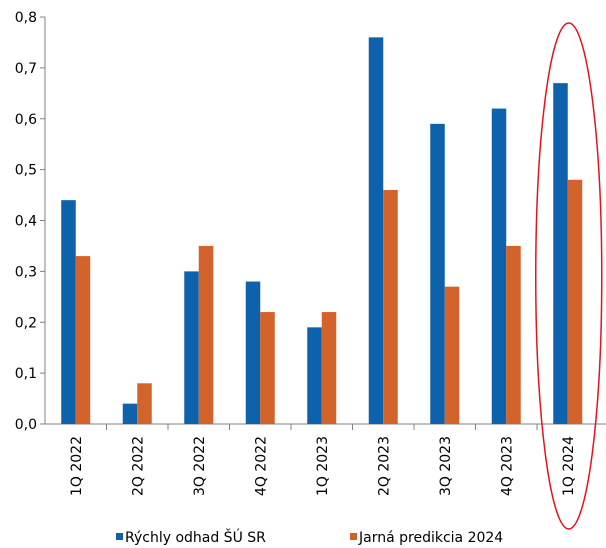 Image resolution: width=606 pixels, height=548 pixels. What do you see at coordinates (200, 466) in the screenshot?
I see `x-tick-label: 3Q 2022` at bounding box center [200, 466].